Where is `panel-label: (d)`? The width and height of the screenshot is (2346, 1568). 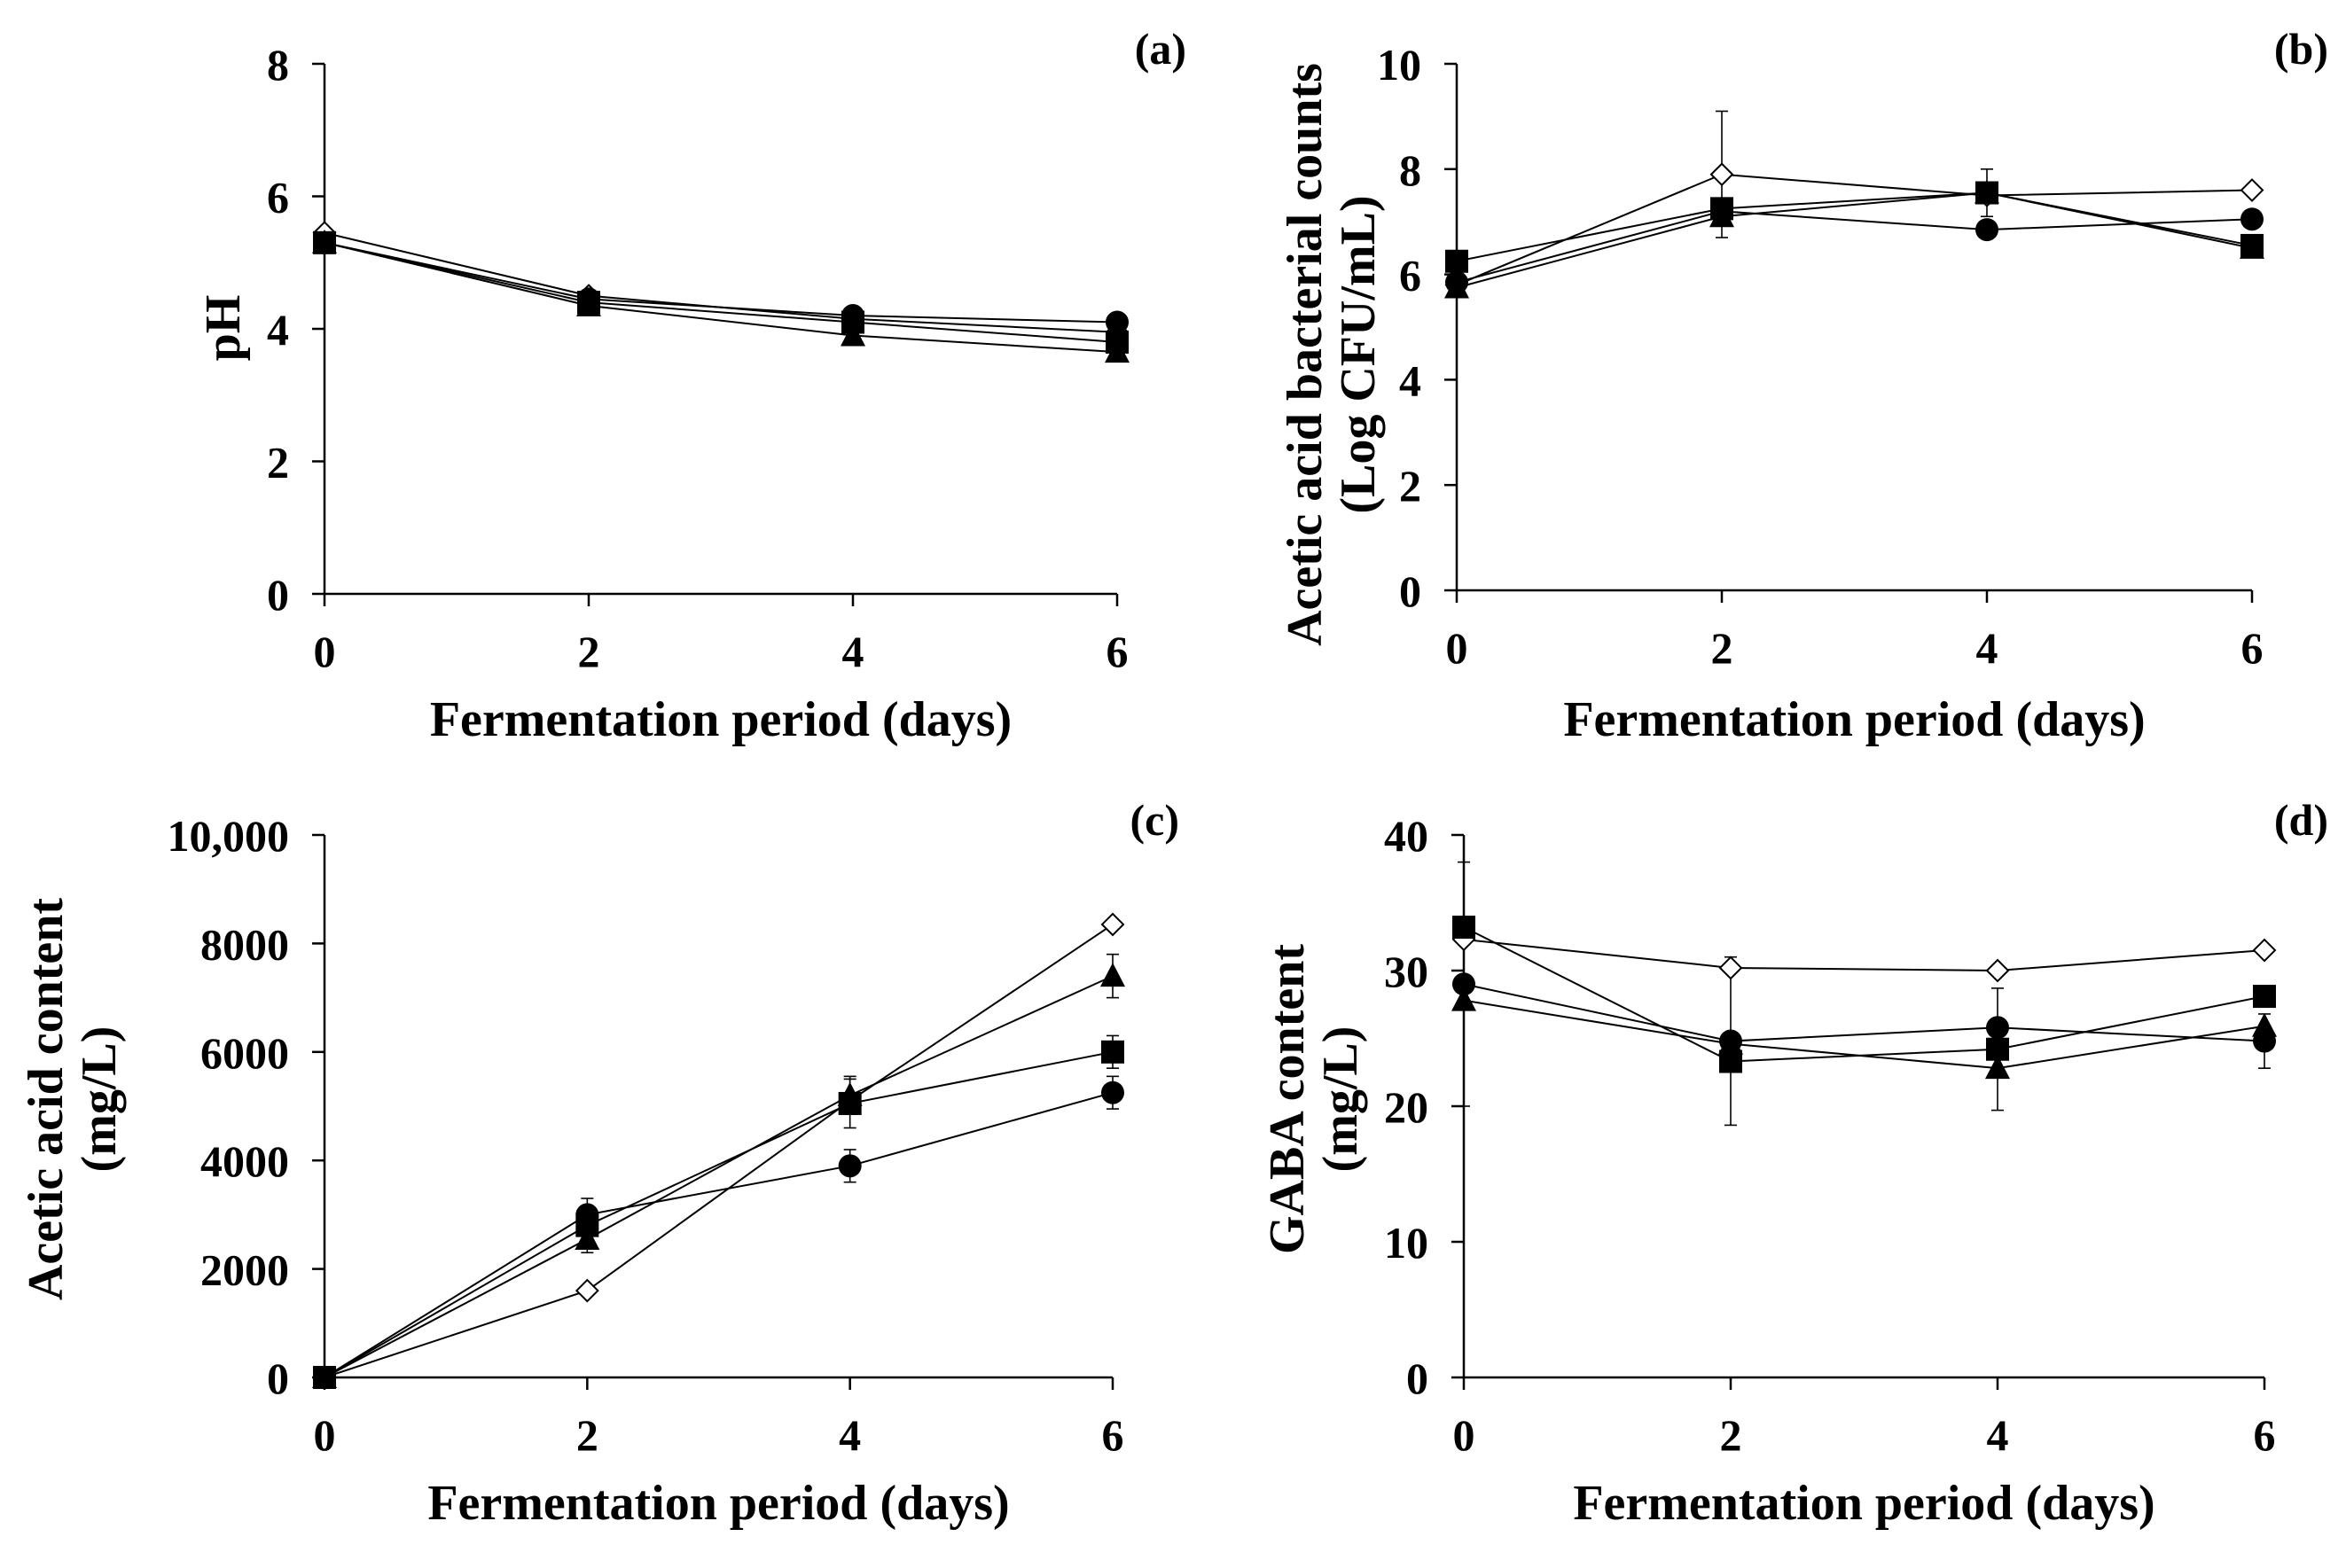 panel-label: (d) is located at coordinates (2301, 820).